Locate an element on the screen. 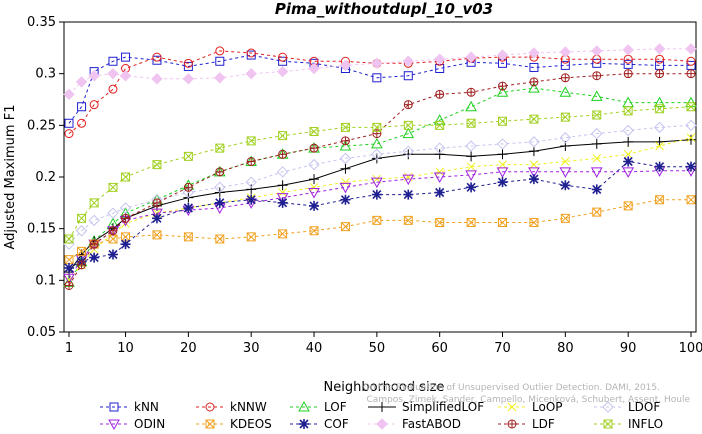 The height and width of the screenshot is (434, 702). legend-label: INFLO is located at coordinates (645, 424).